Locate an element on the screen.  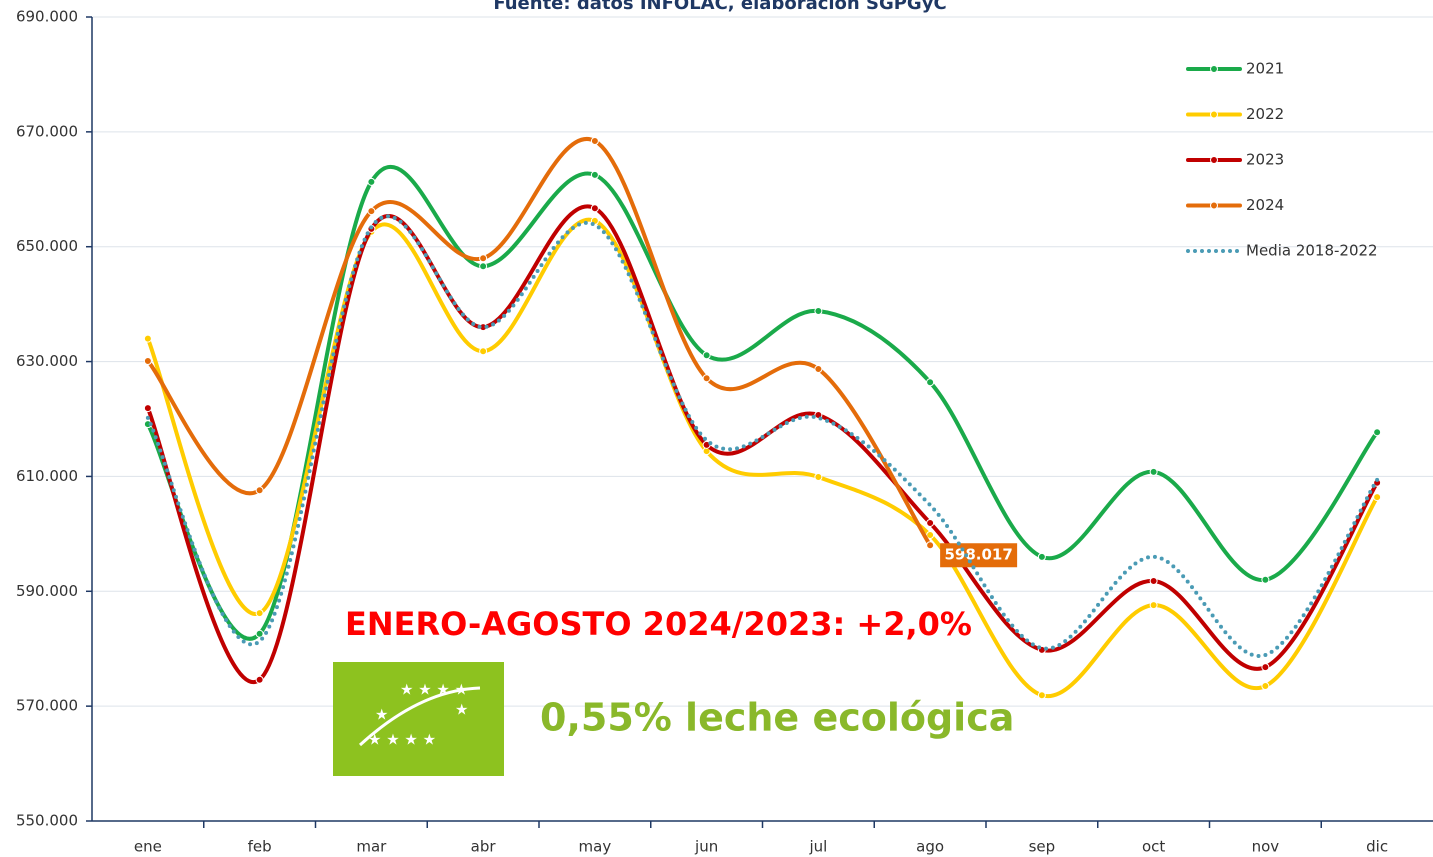
x-tick-label: ago is located at coordinates (930, 847).